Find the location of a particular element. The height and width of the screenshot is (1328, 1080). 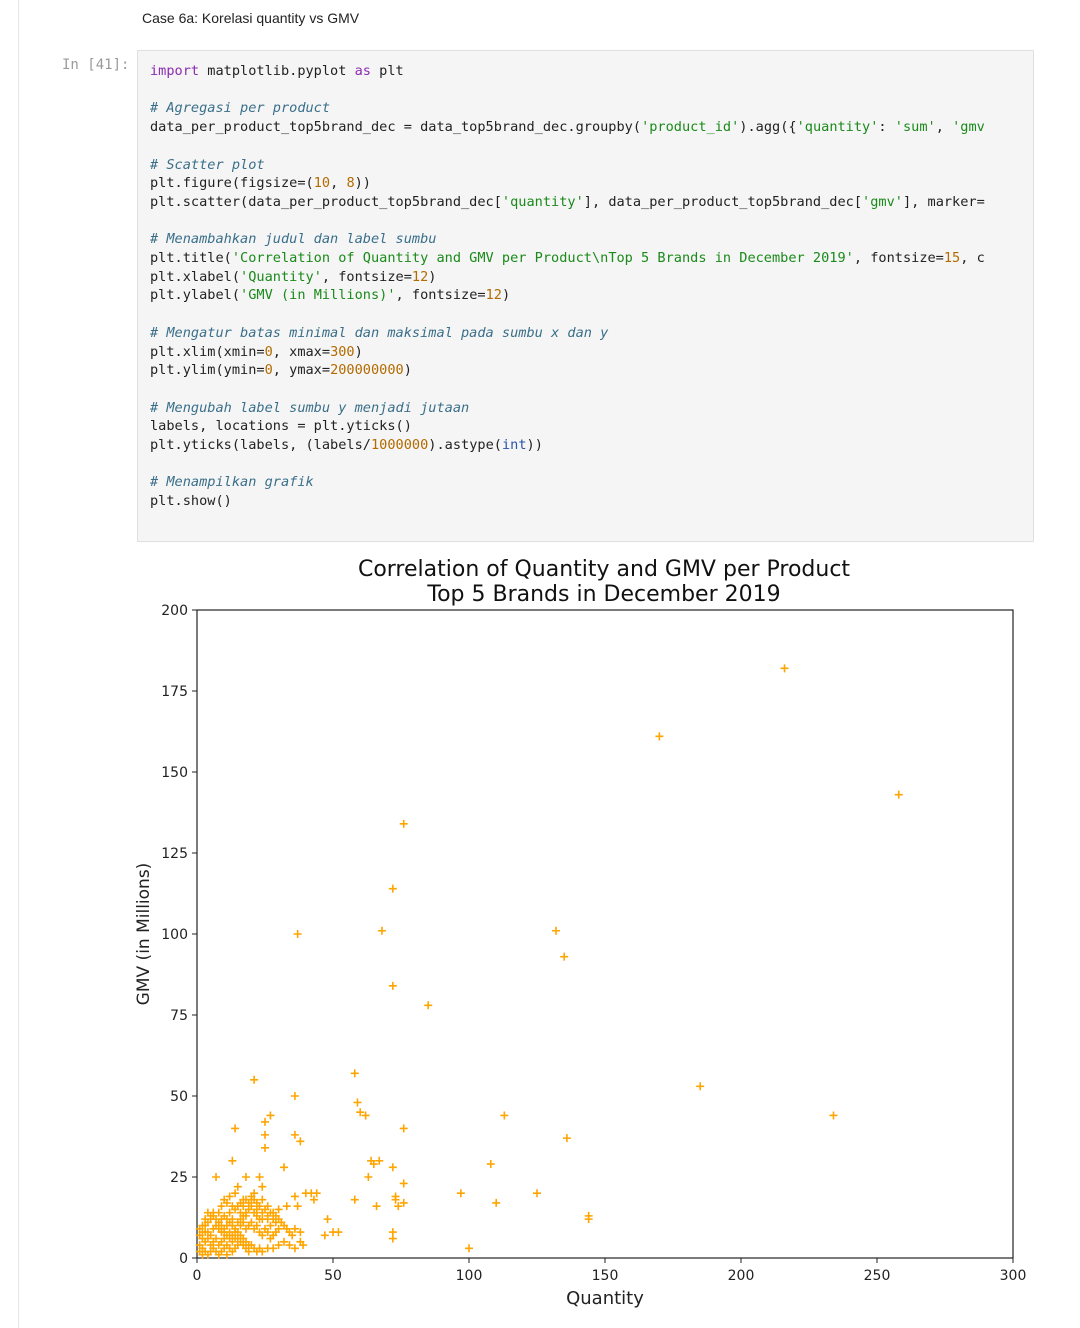

code-line: # Scatter plot is located at coordinates (207, 164).